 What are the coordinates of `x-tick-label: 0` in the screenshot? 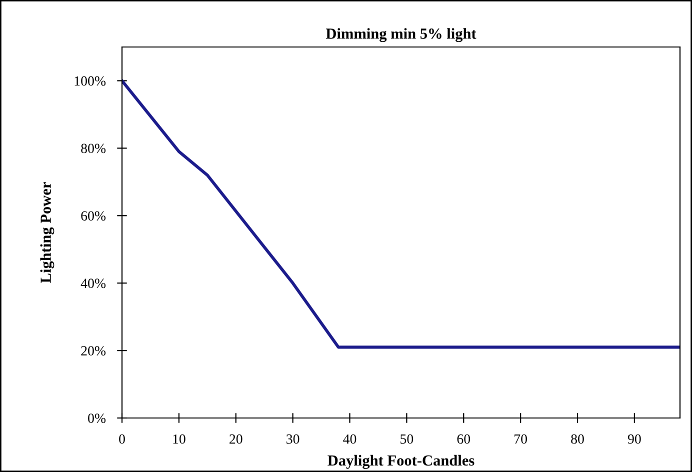 It's located at (122, 439).